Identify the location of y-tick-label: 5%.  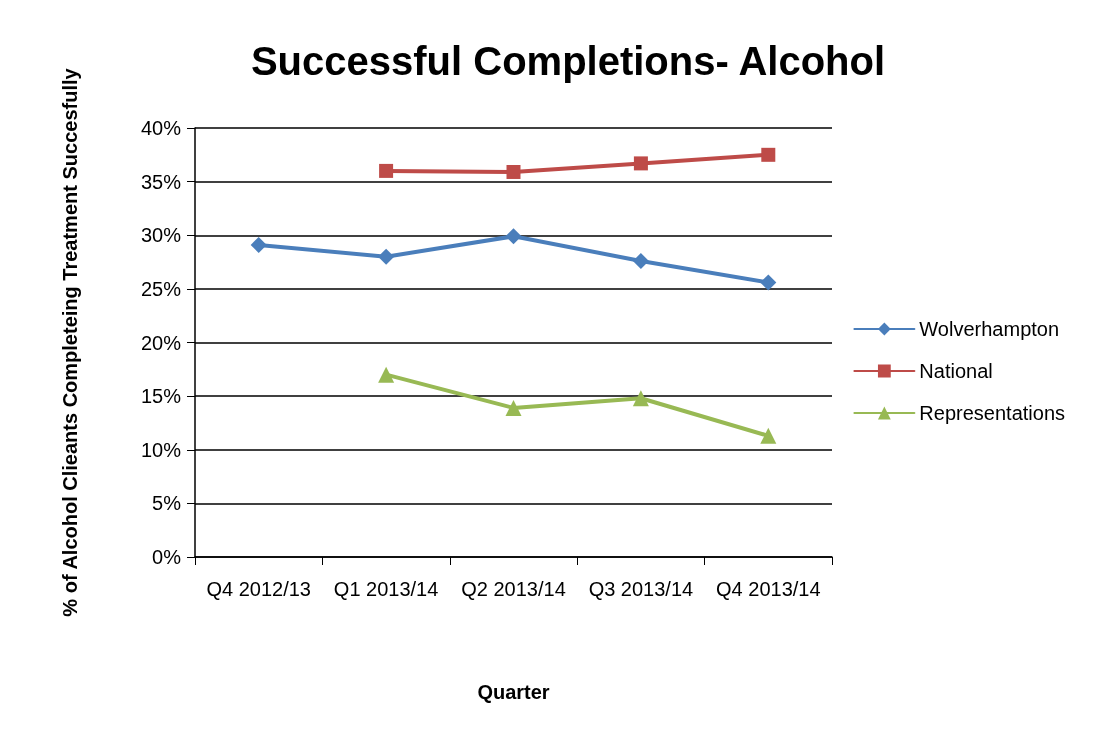
(167, 503).